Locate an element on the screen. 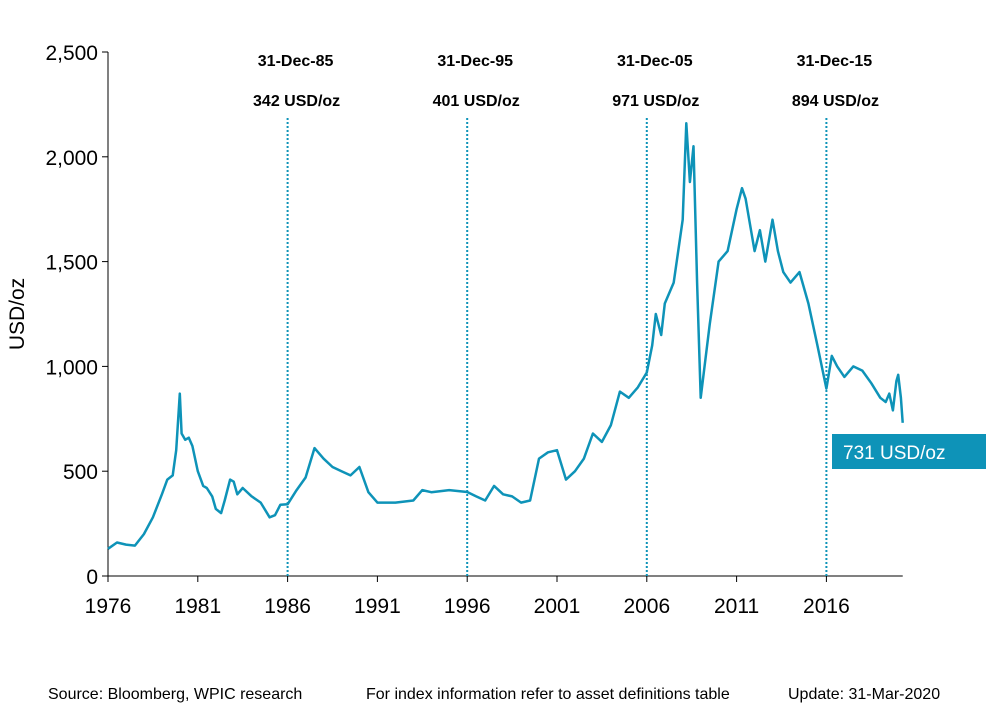  annotation-value: 894 USD/oz is located at coordinates (835, 101).